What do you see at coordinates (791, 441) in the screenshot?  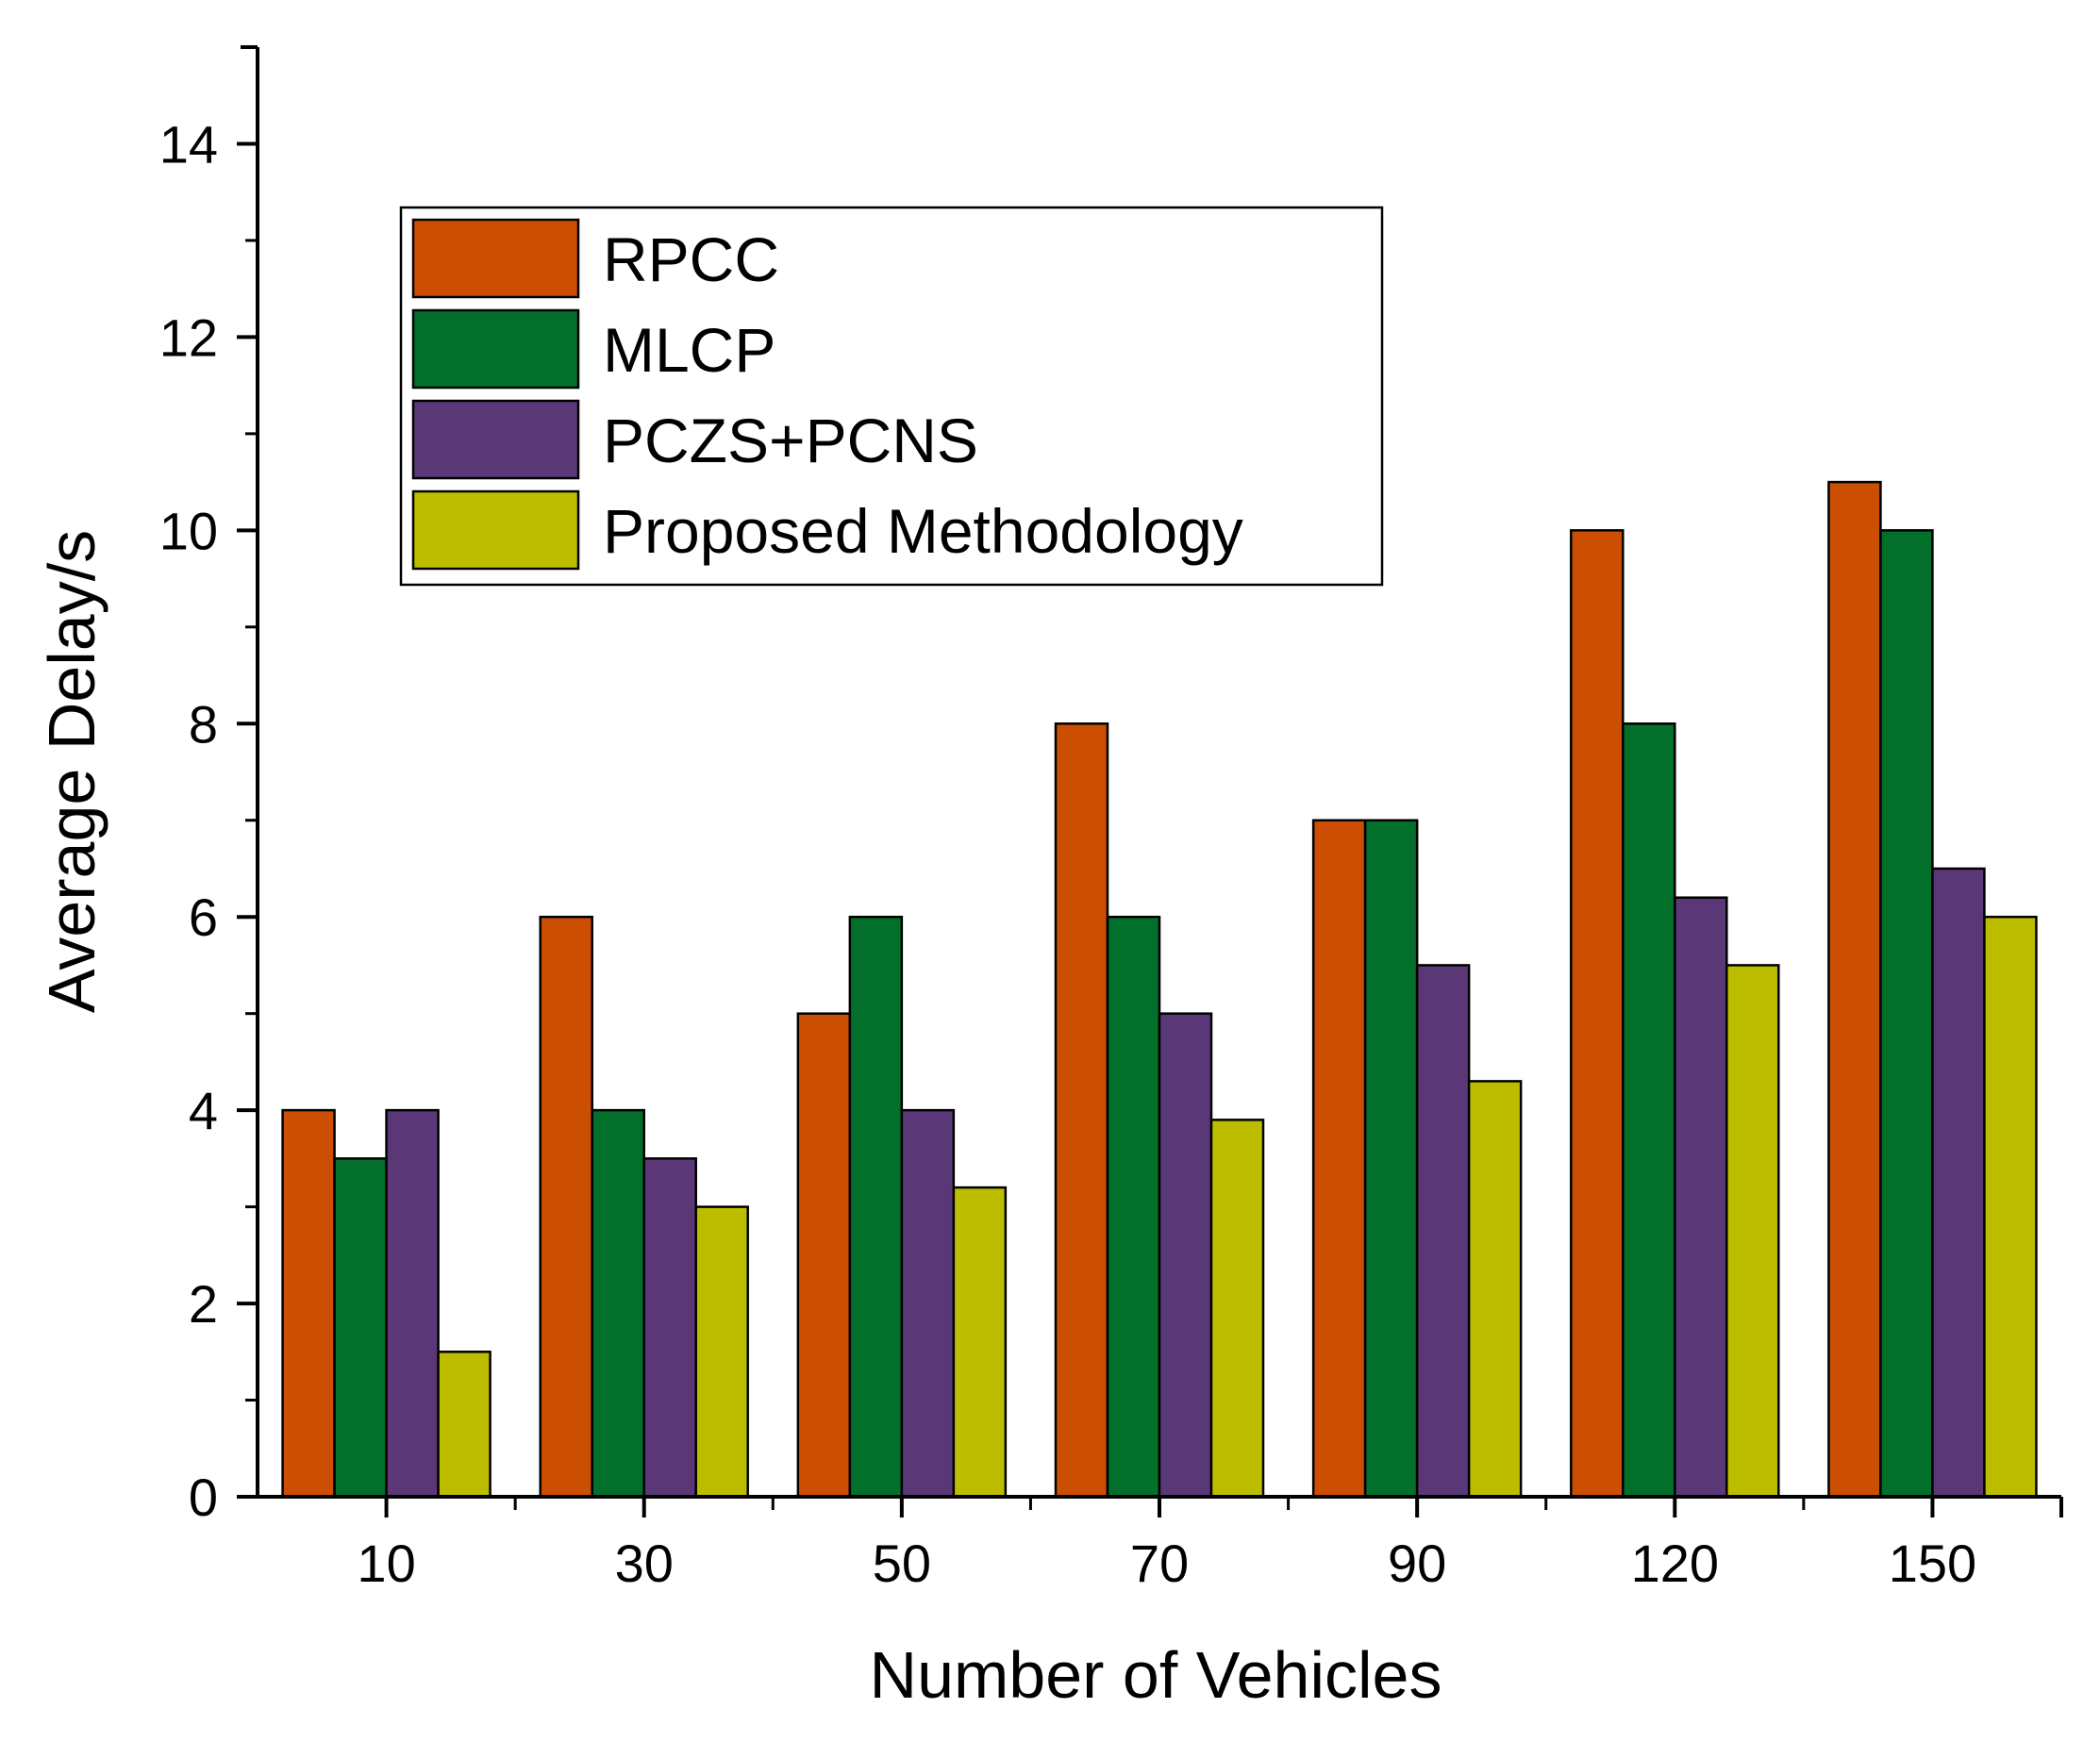 I see `legend-label-pczs-pcns: PCZS+PCNS` at bounding box center [791, 441].